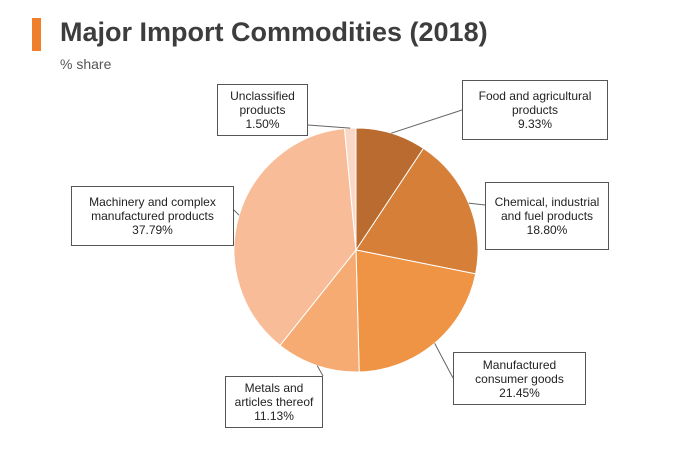  What do you see at coordinates (320, 371) in the screenshot?
I see `leader-line-metals` at bounding box center [320, 371].